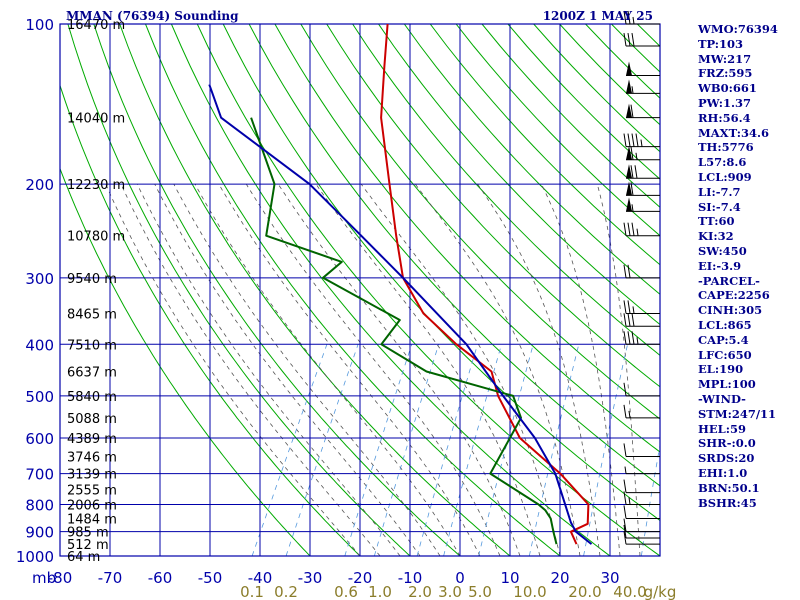 The image size is (800, 600). I want to click on chart-time: 1200Z 1 MAY 25, so click(598, 16).